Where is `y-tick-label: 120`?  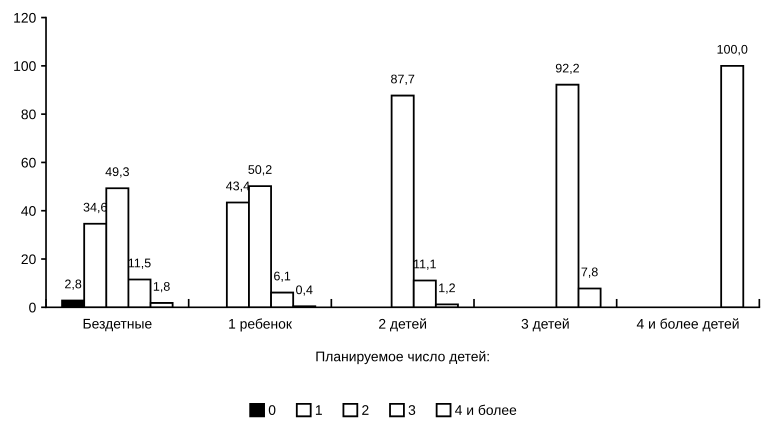 y-tick-label: 120 is located at coordinates (25, 17).